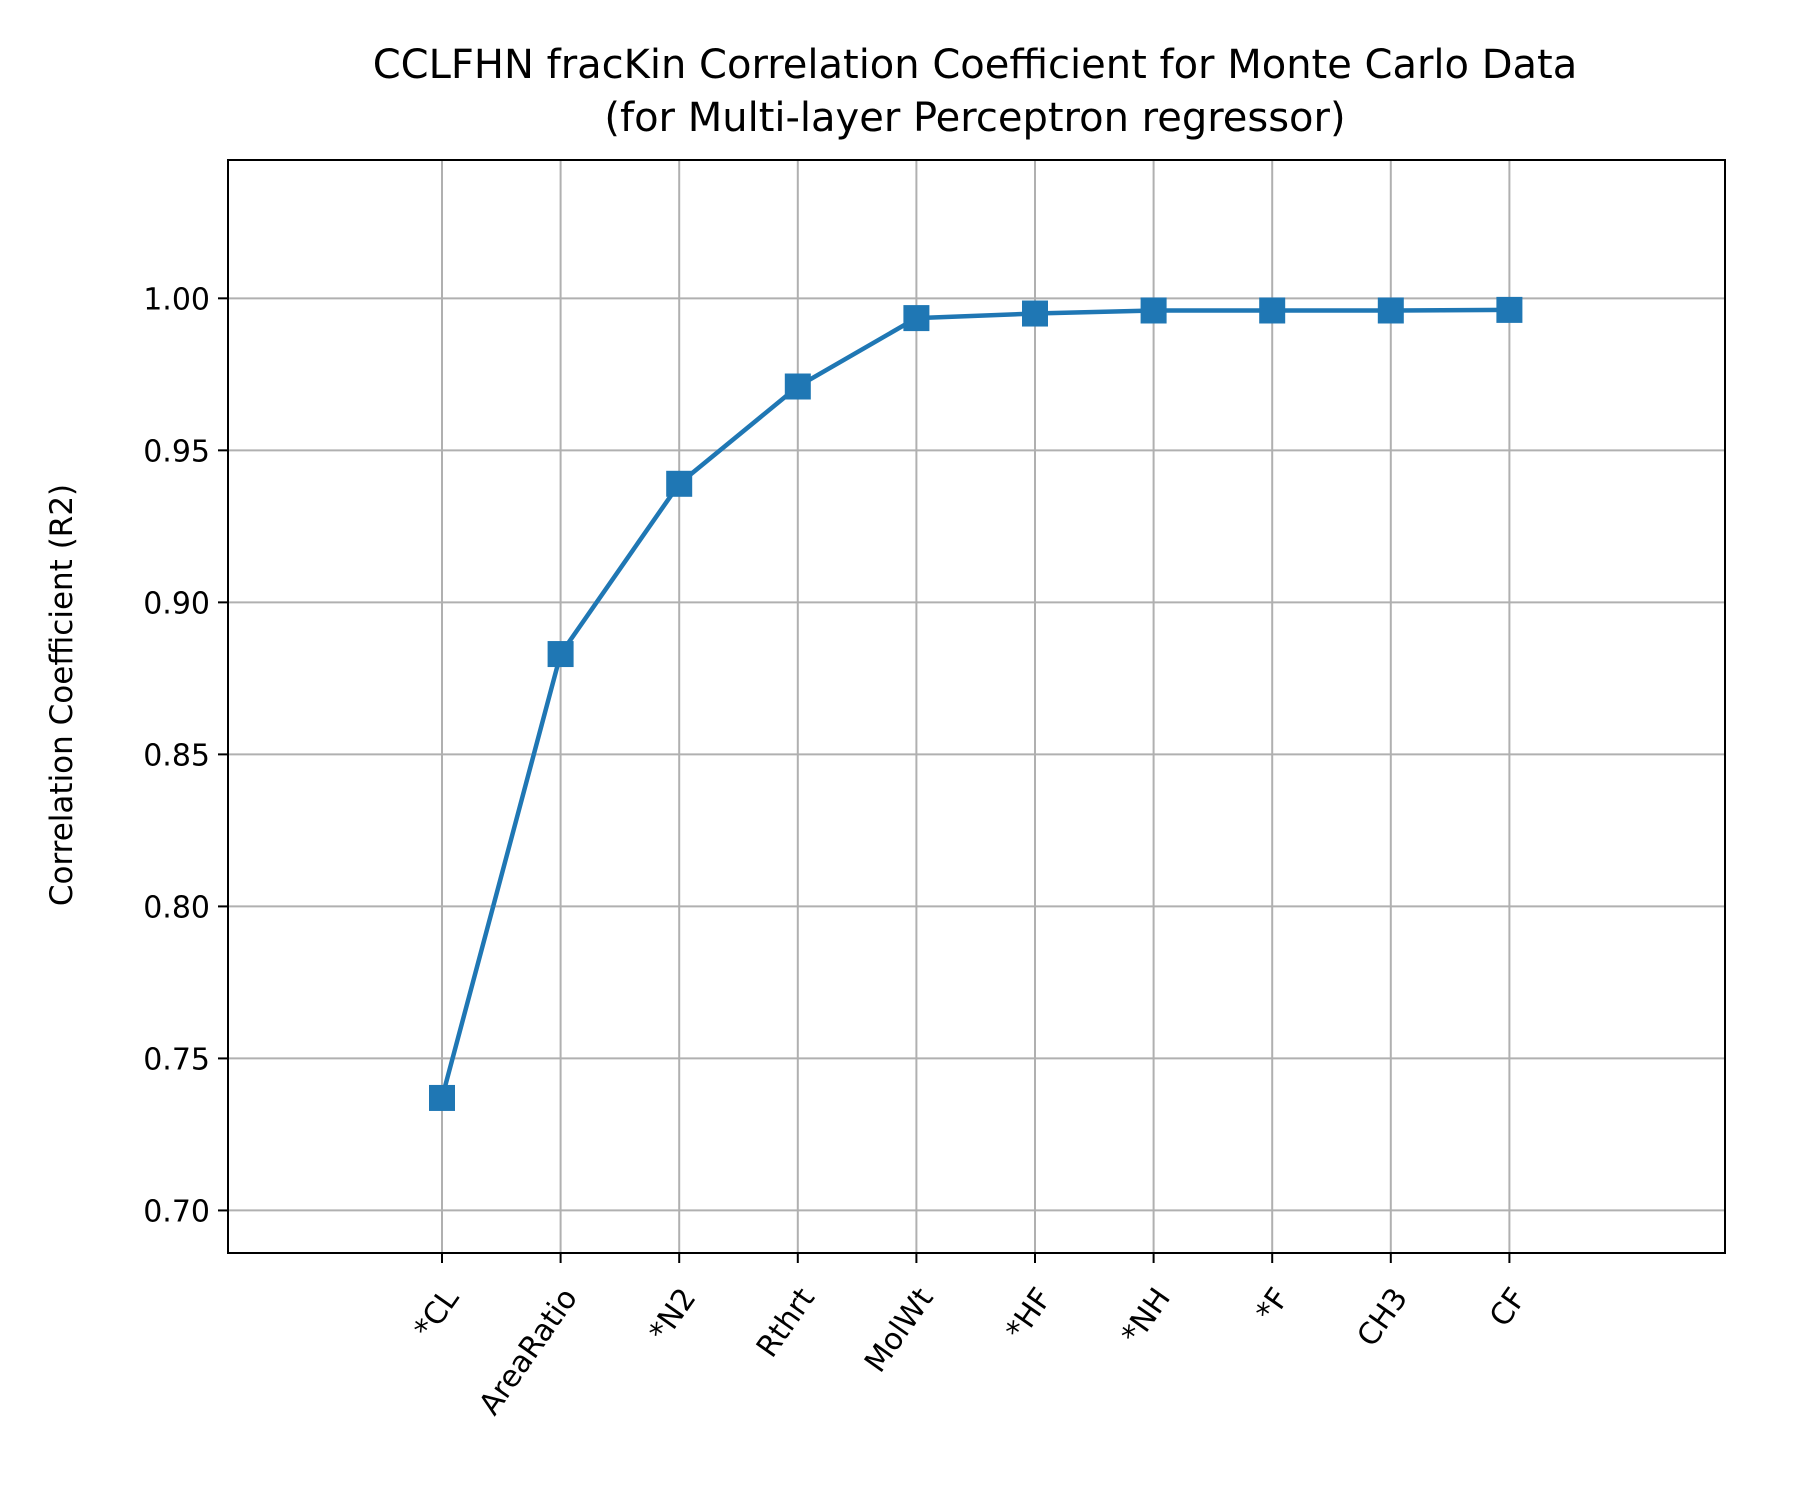 The height and width of the screenshot is (1500, 1800). Describe the element at coordinates (176, 451) in the screenshot. I see `y-tick-label: 0.95` at that location.